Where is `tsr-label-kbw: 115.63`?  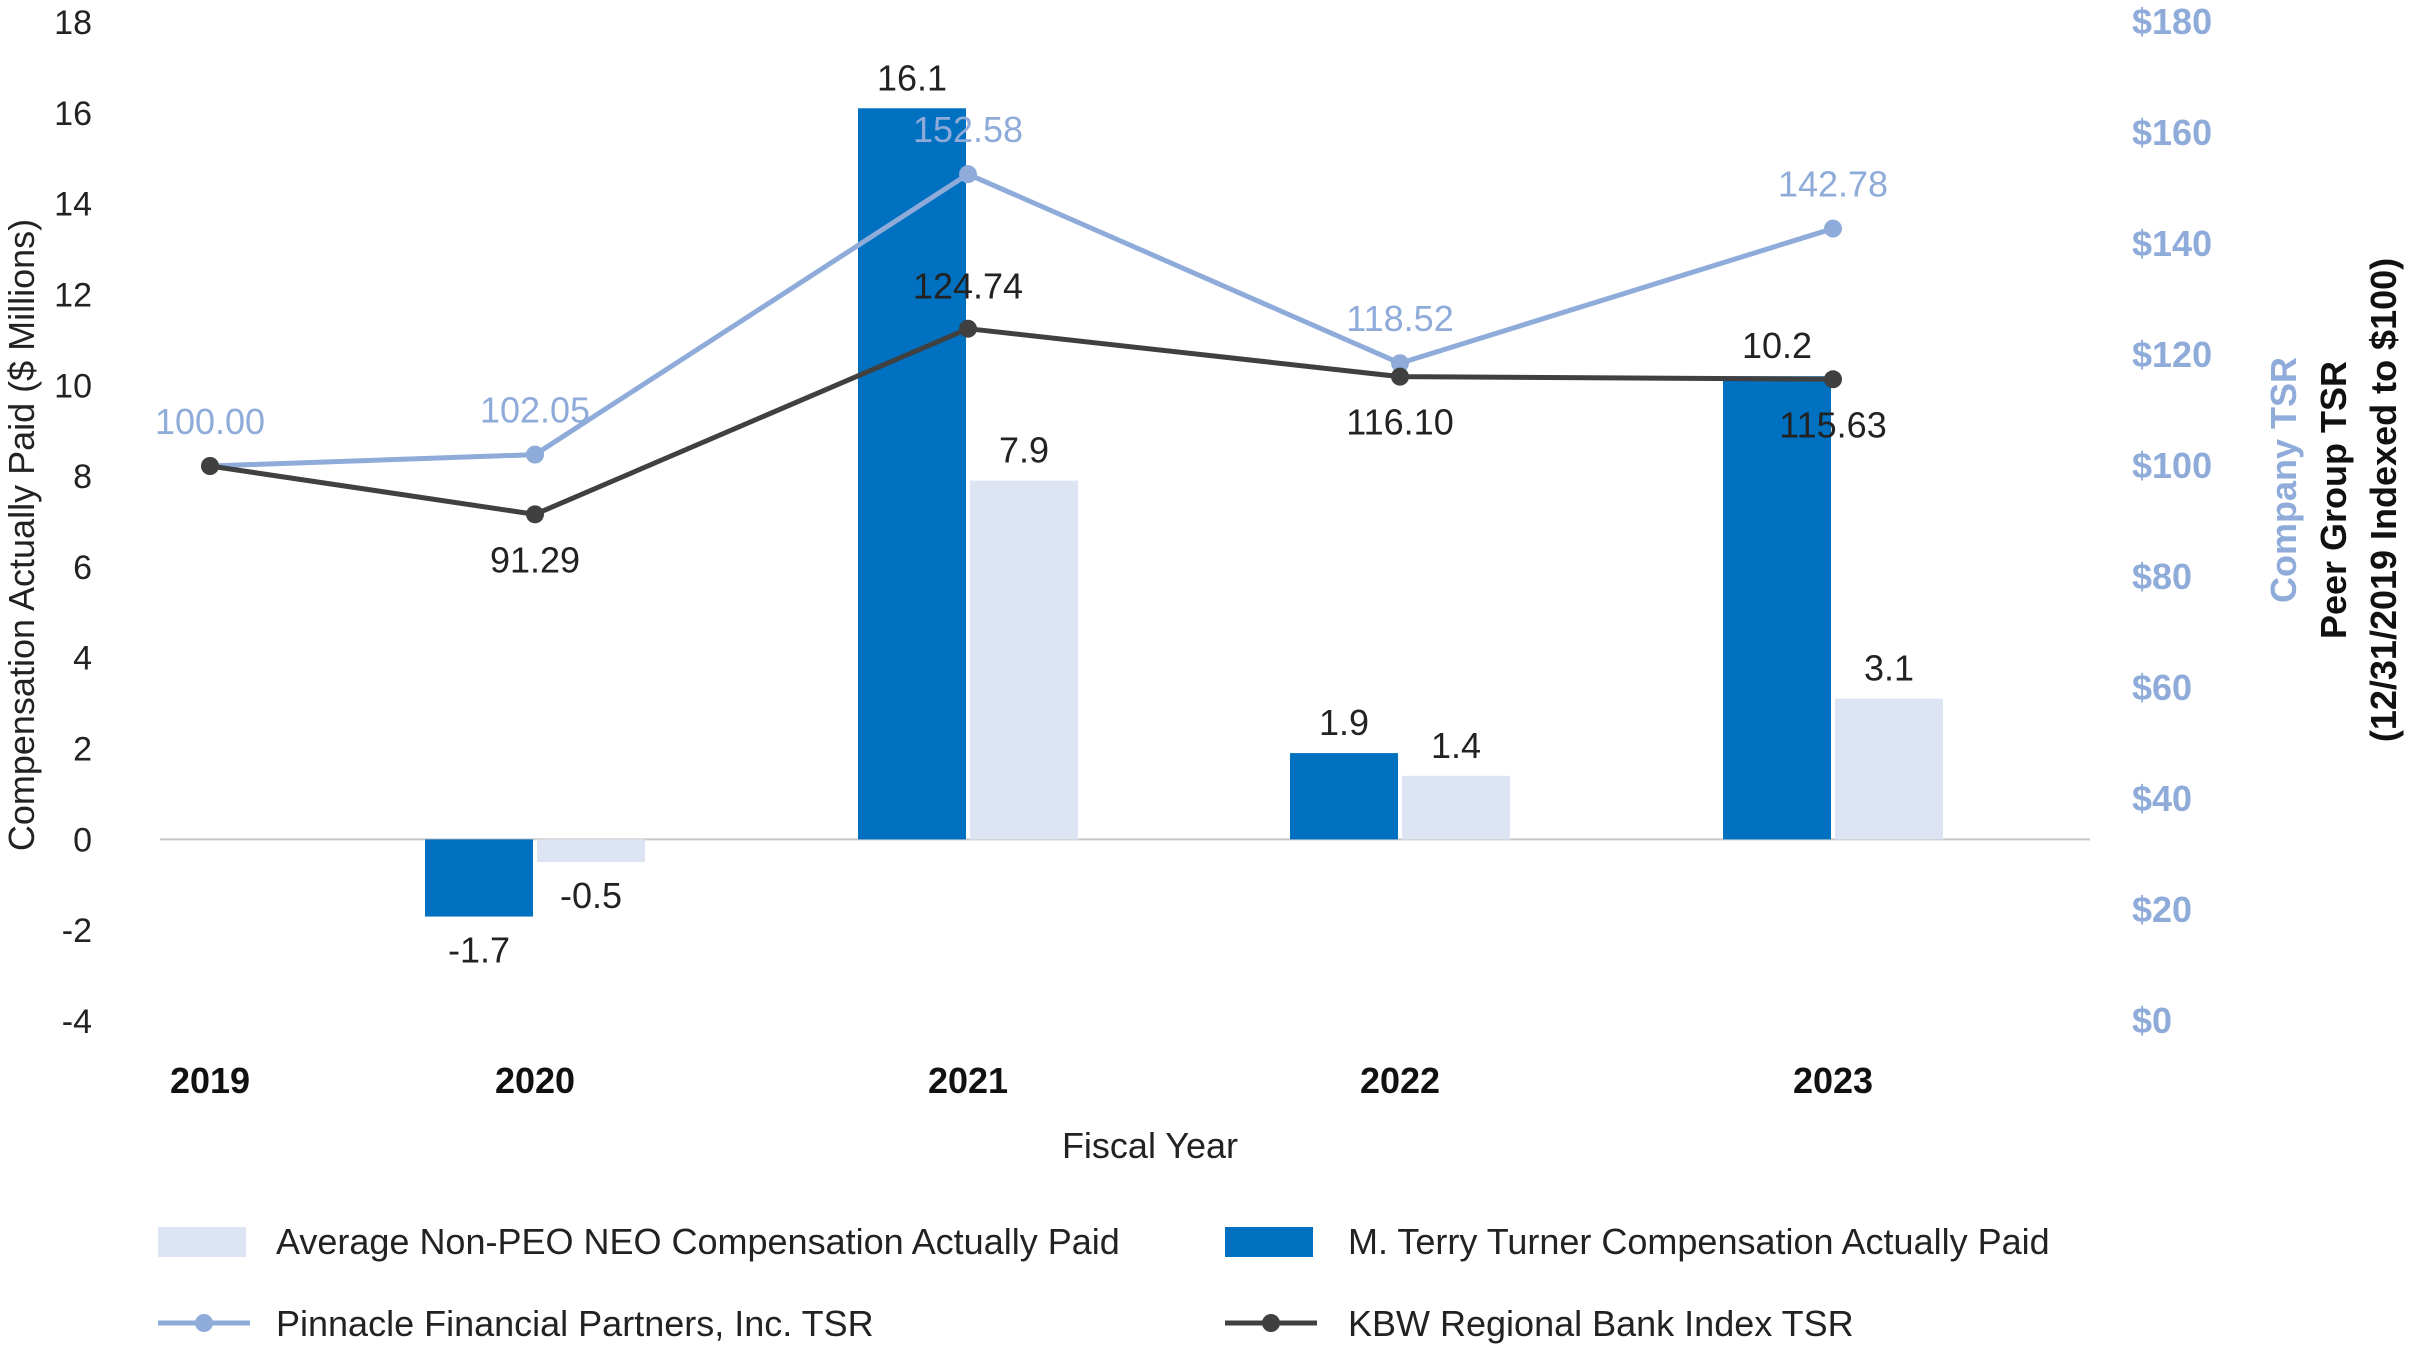
tsr-label-kbw: 115.63 is located at coordinates (1832, 424).